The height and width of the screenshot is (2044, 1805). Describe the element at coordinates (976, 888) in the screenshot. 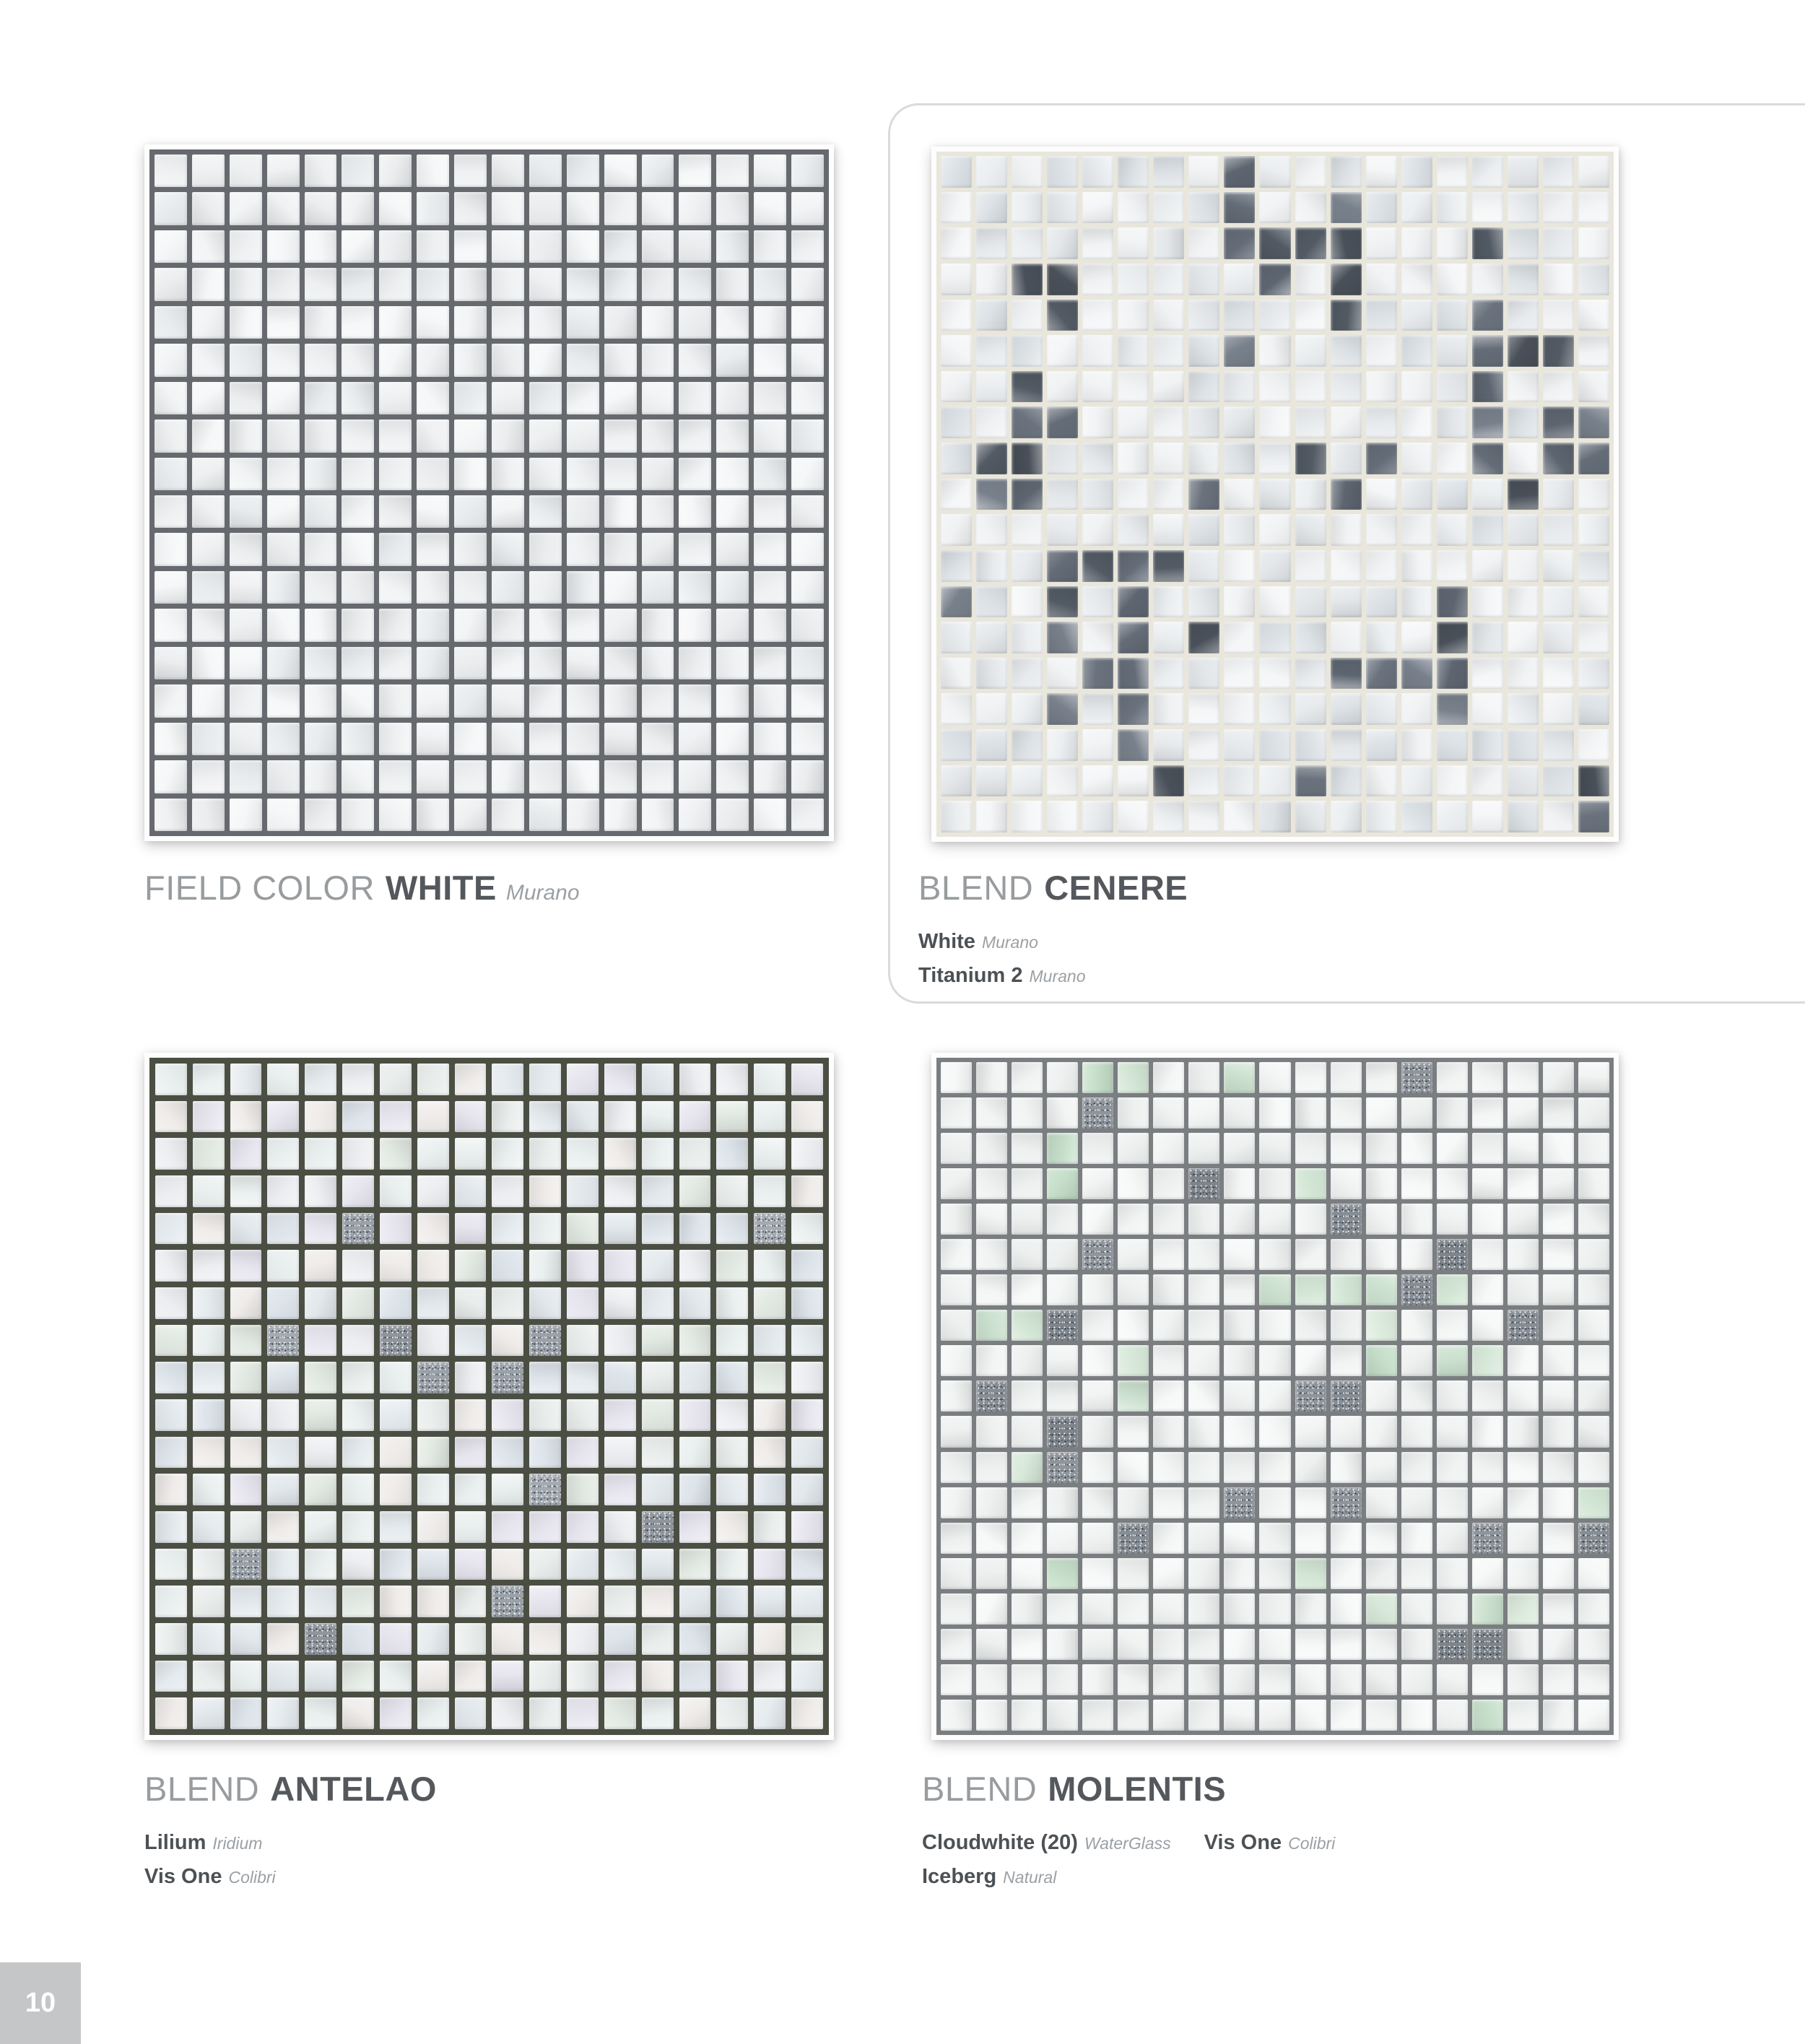

I see `title-prefix: BLEND` at that location.